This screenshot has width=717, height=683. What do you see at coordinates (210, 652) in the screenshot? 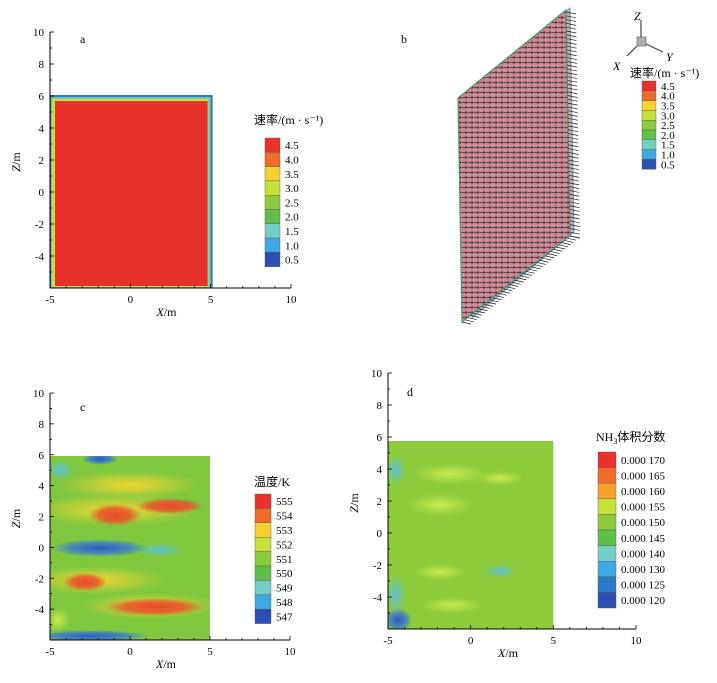
I see `c-x-tick-label: 5` at bounding box center [210, 652].